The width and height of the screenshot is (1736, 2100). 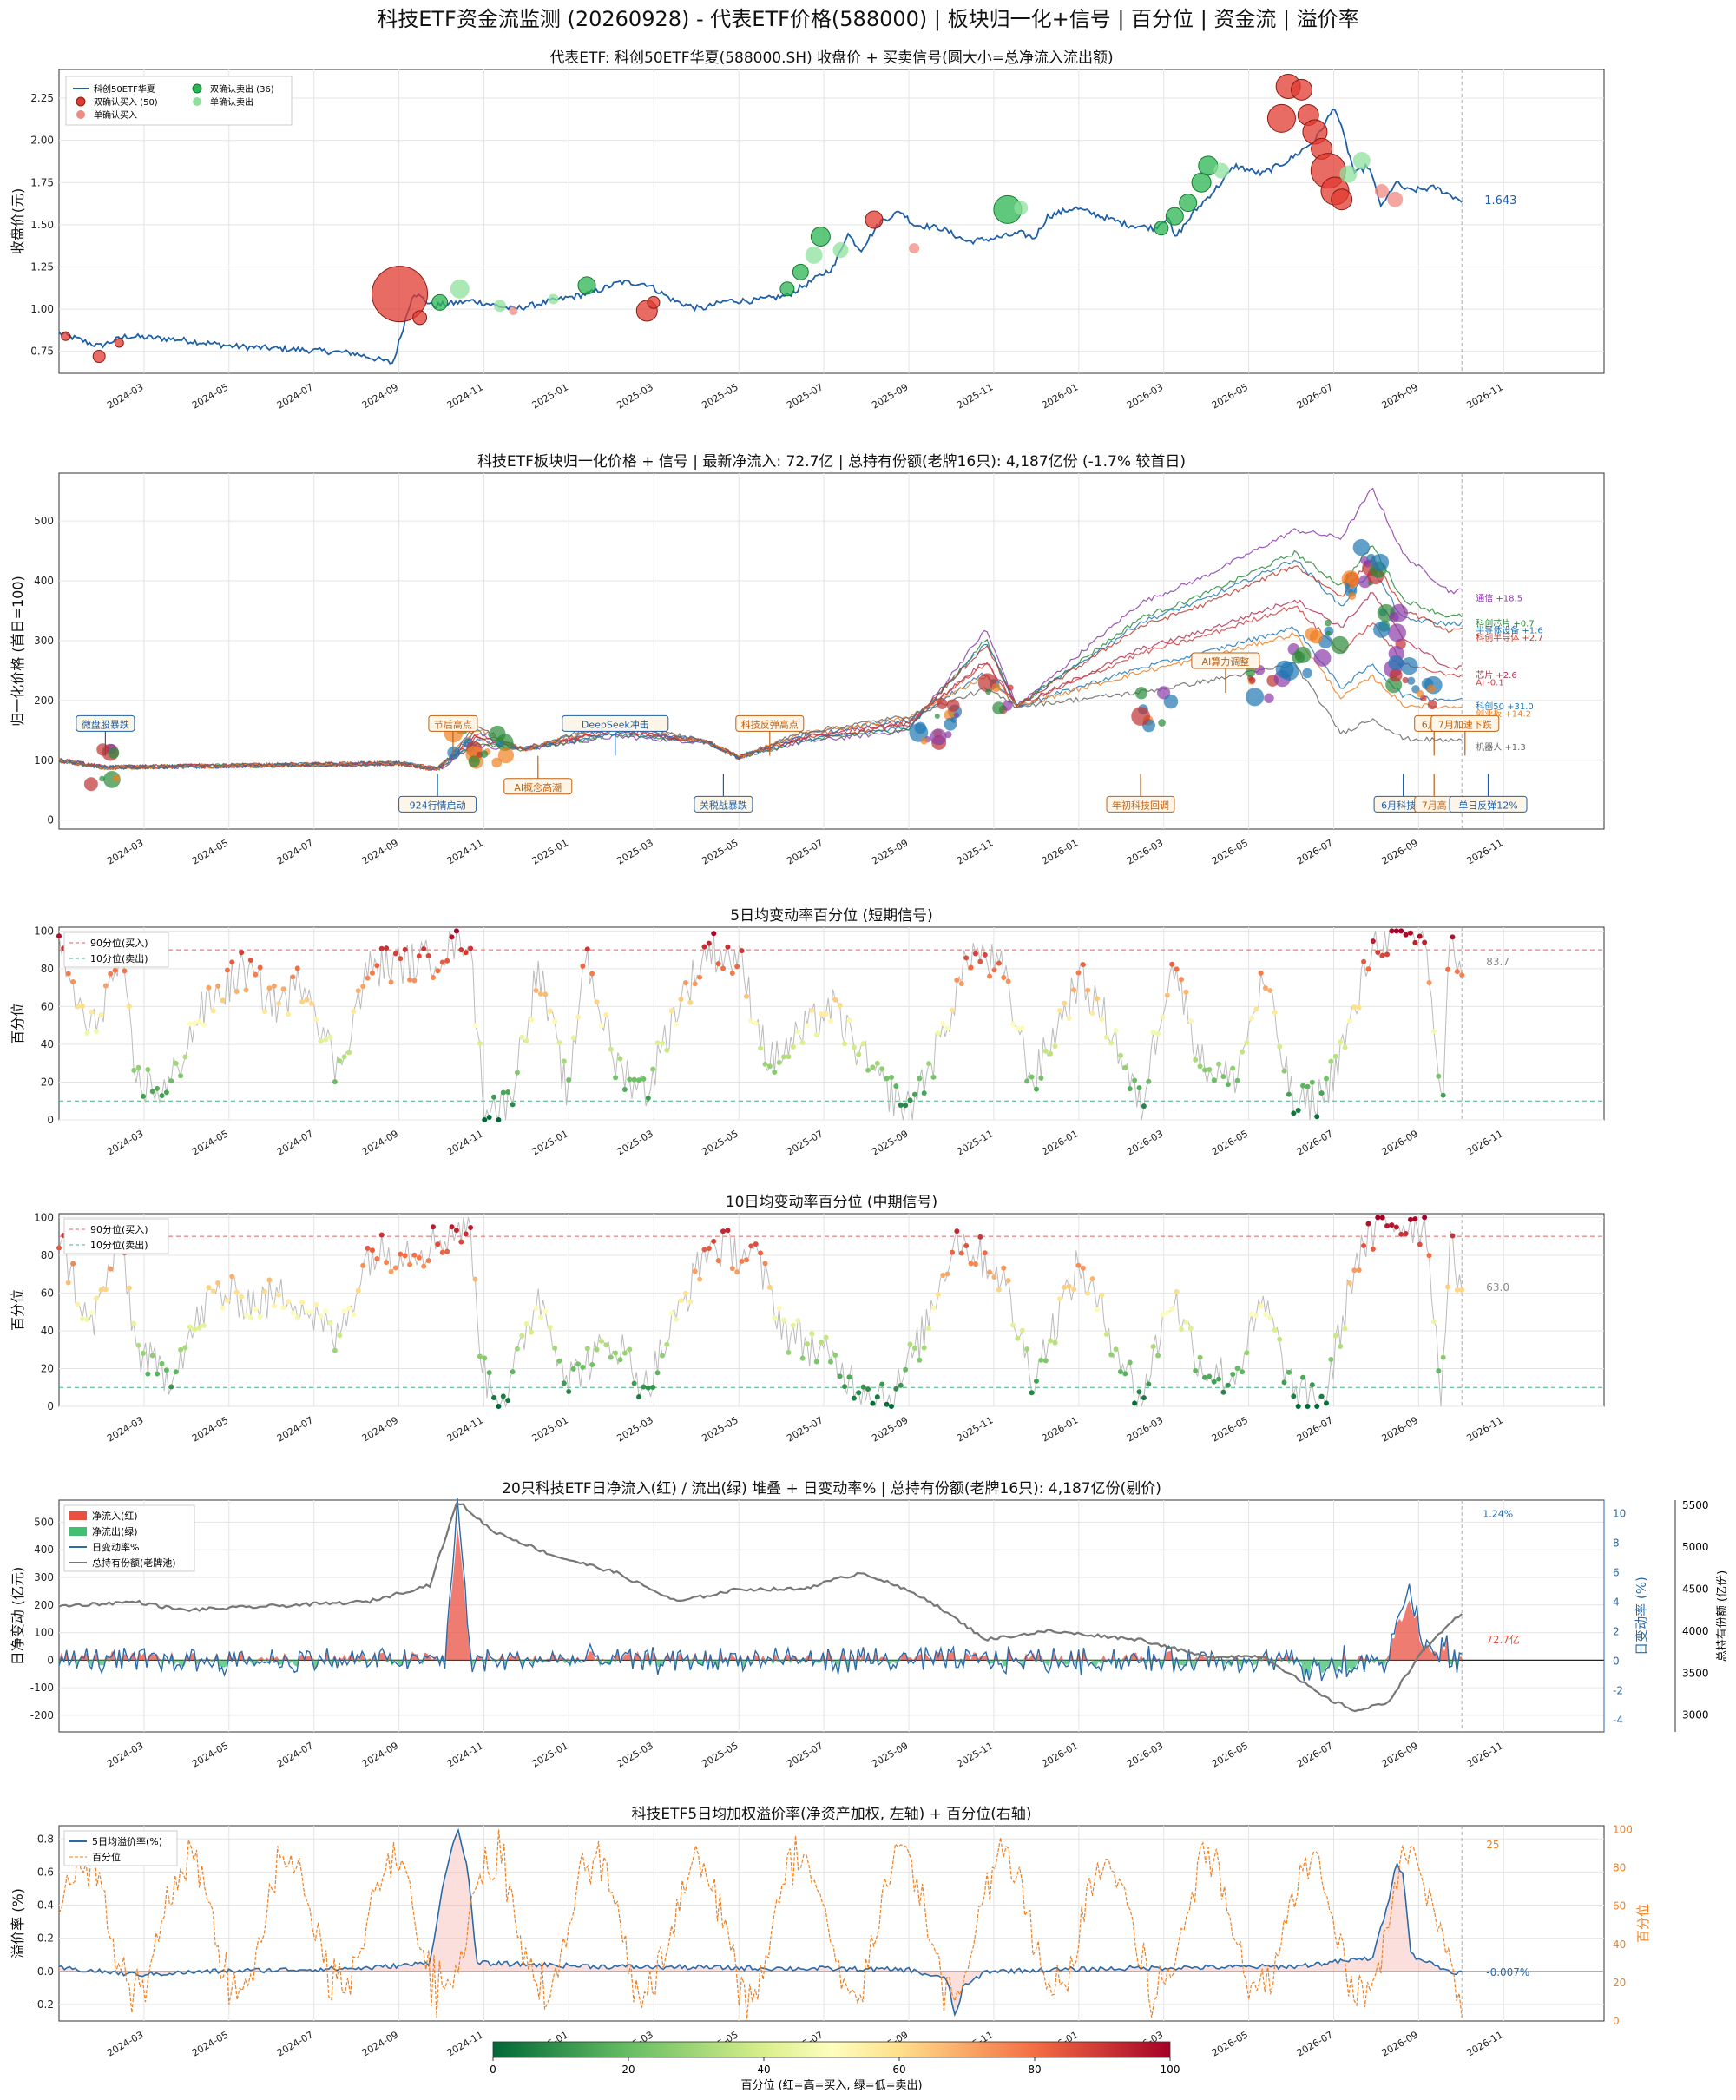 What do you see at coordinates (380, 1754) in the screenshot?
I see `x-tick-label: 2024-09` at bounding box center [380, 1754].